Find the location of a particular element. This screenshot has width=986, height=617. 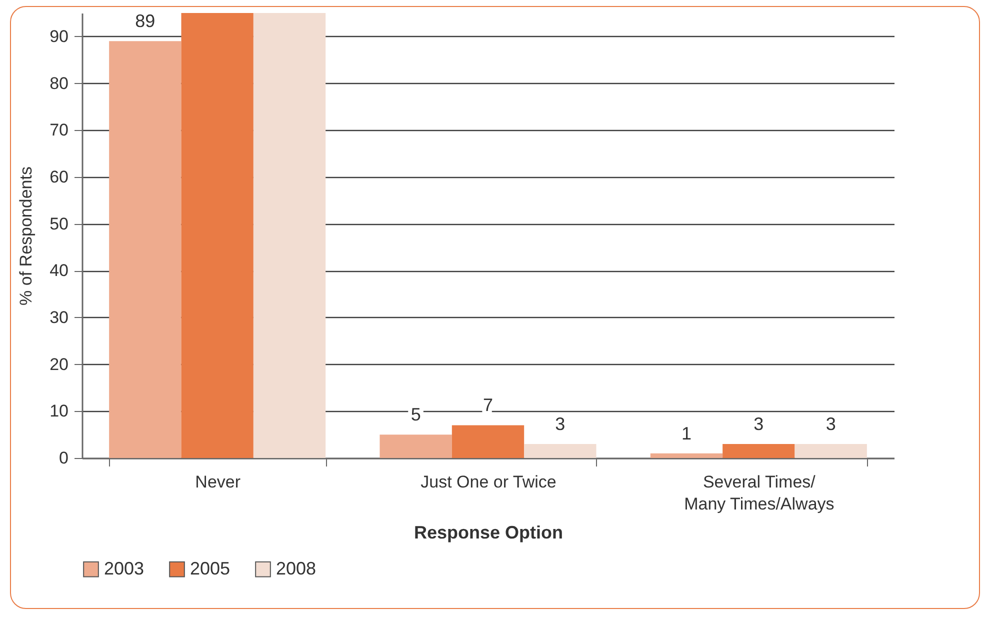

x-tick-label: Never is located at coordinates (218, 482).